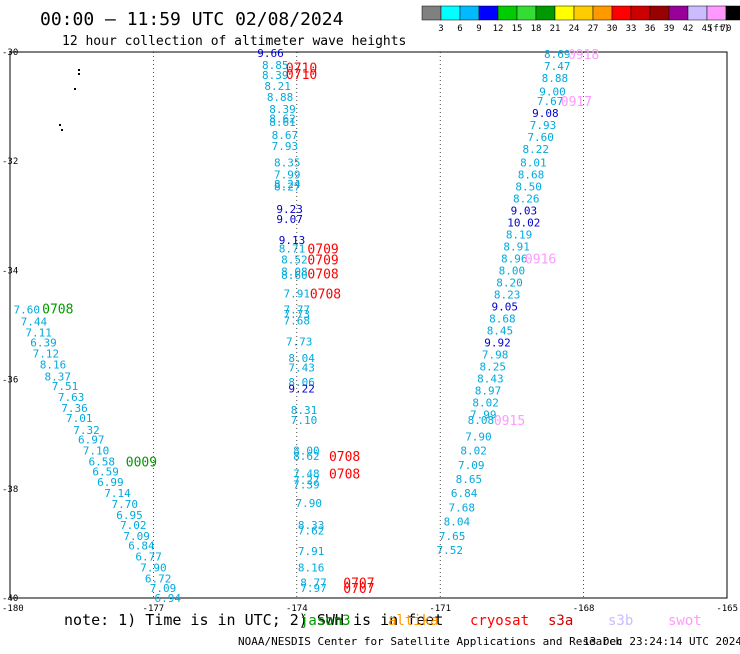  What do you see at coordinates (65, 386) in the screenshot?
I see `wave-height-label: 7.51` at bounding box center [65, 386].